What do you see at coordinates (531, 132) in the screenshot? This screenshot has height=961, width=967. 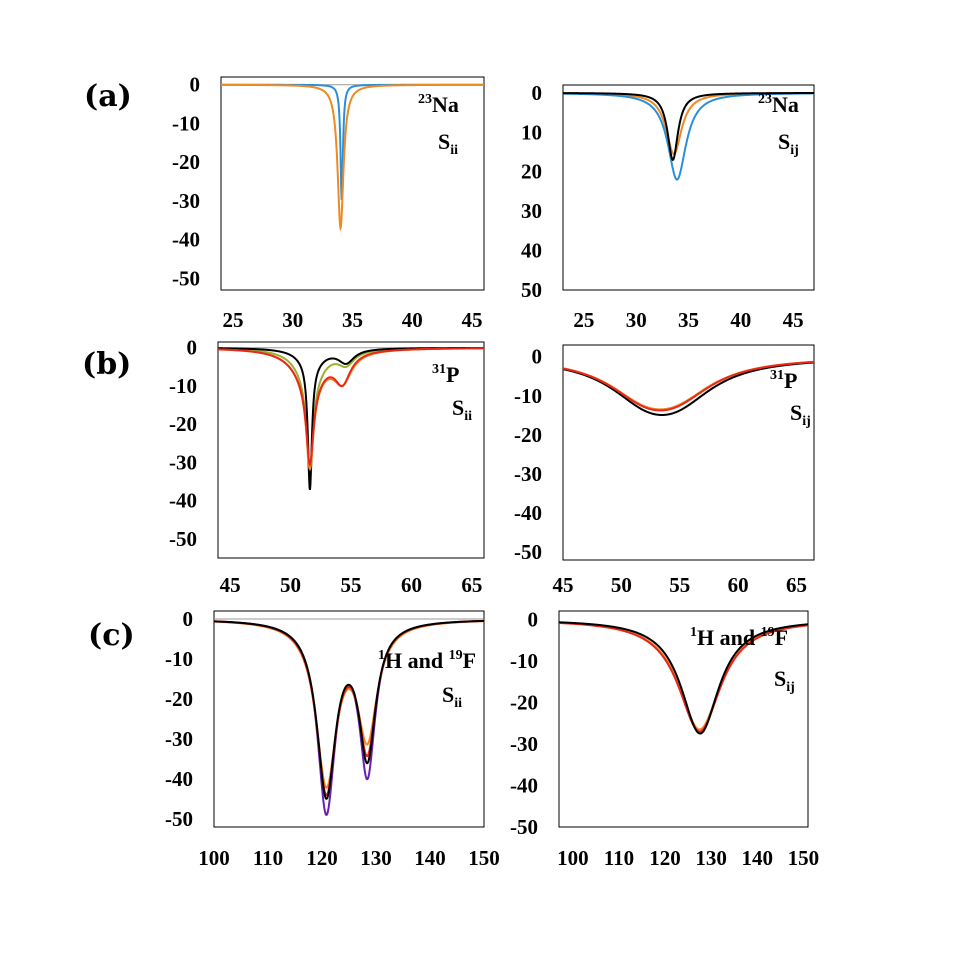 I see `y-tick-label: 10` at bounding box center [531, 132].